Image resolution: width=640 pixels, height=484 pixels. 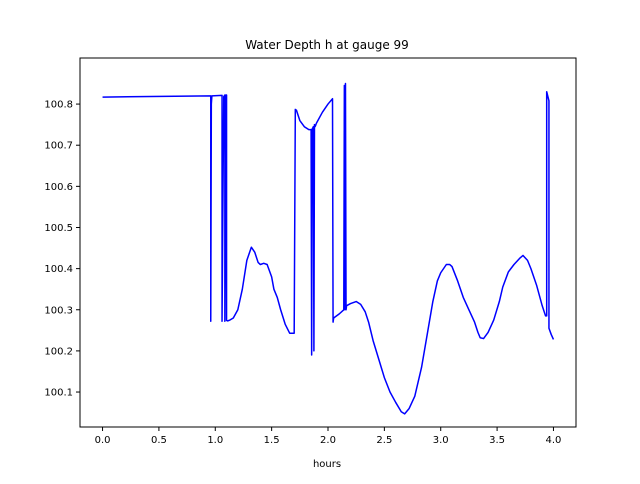 What do you see at coordinates (58, 146) in the screenshot?
I see `y-tick-label: 100.7` at bounding box center [58, 146].